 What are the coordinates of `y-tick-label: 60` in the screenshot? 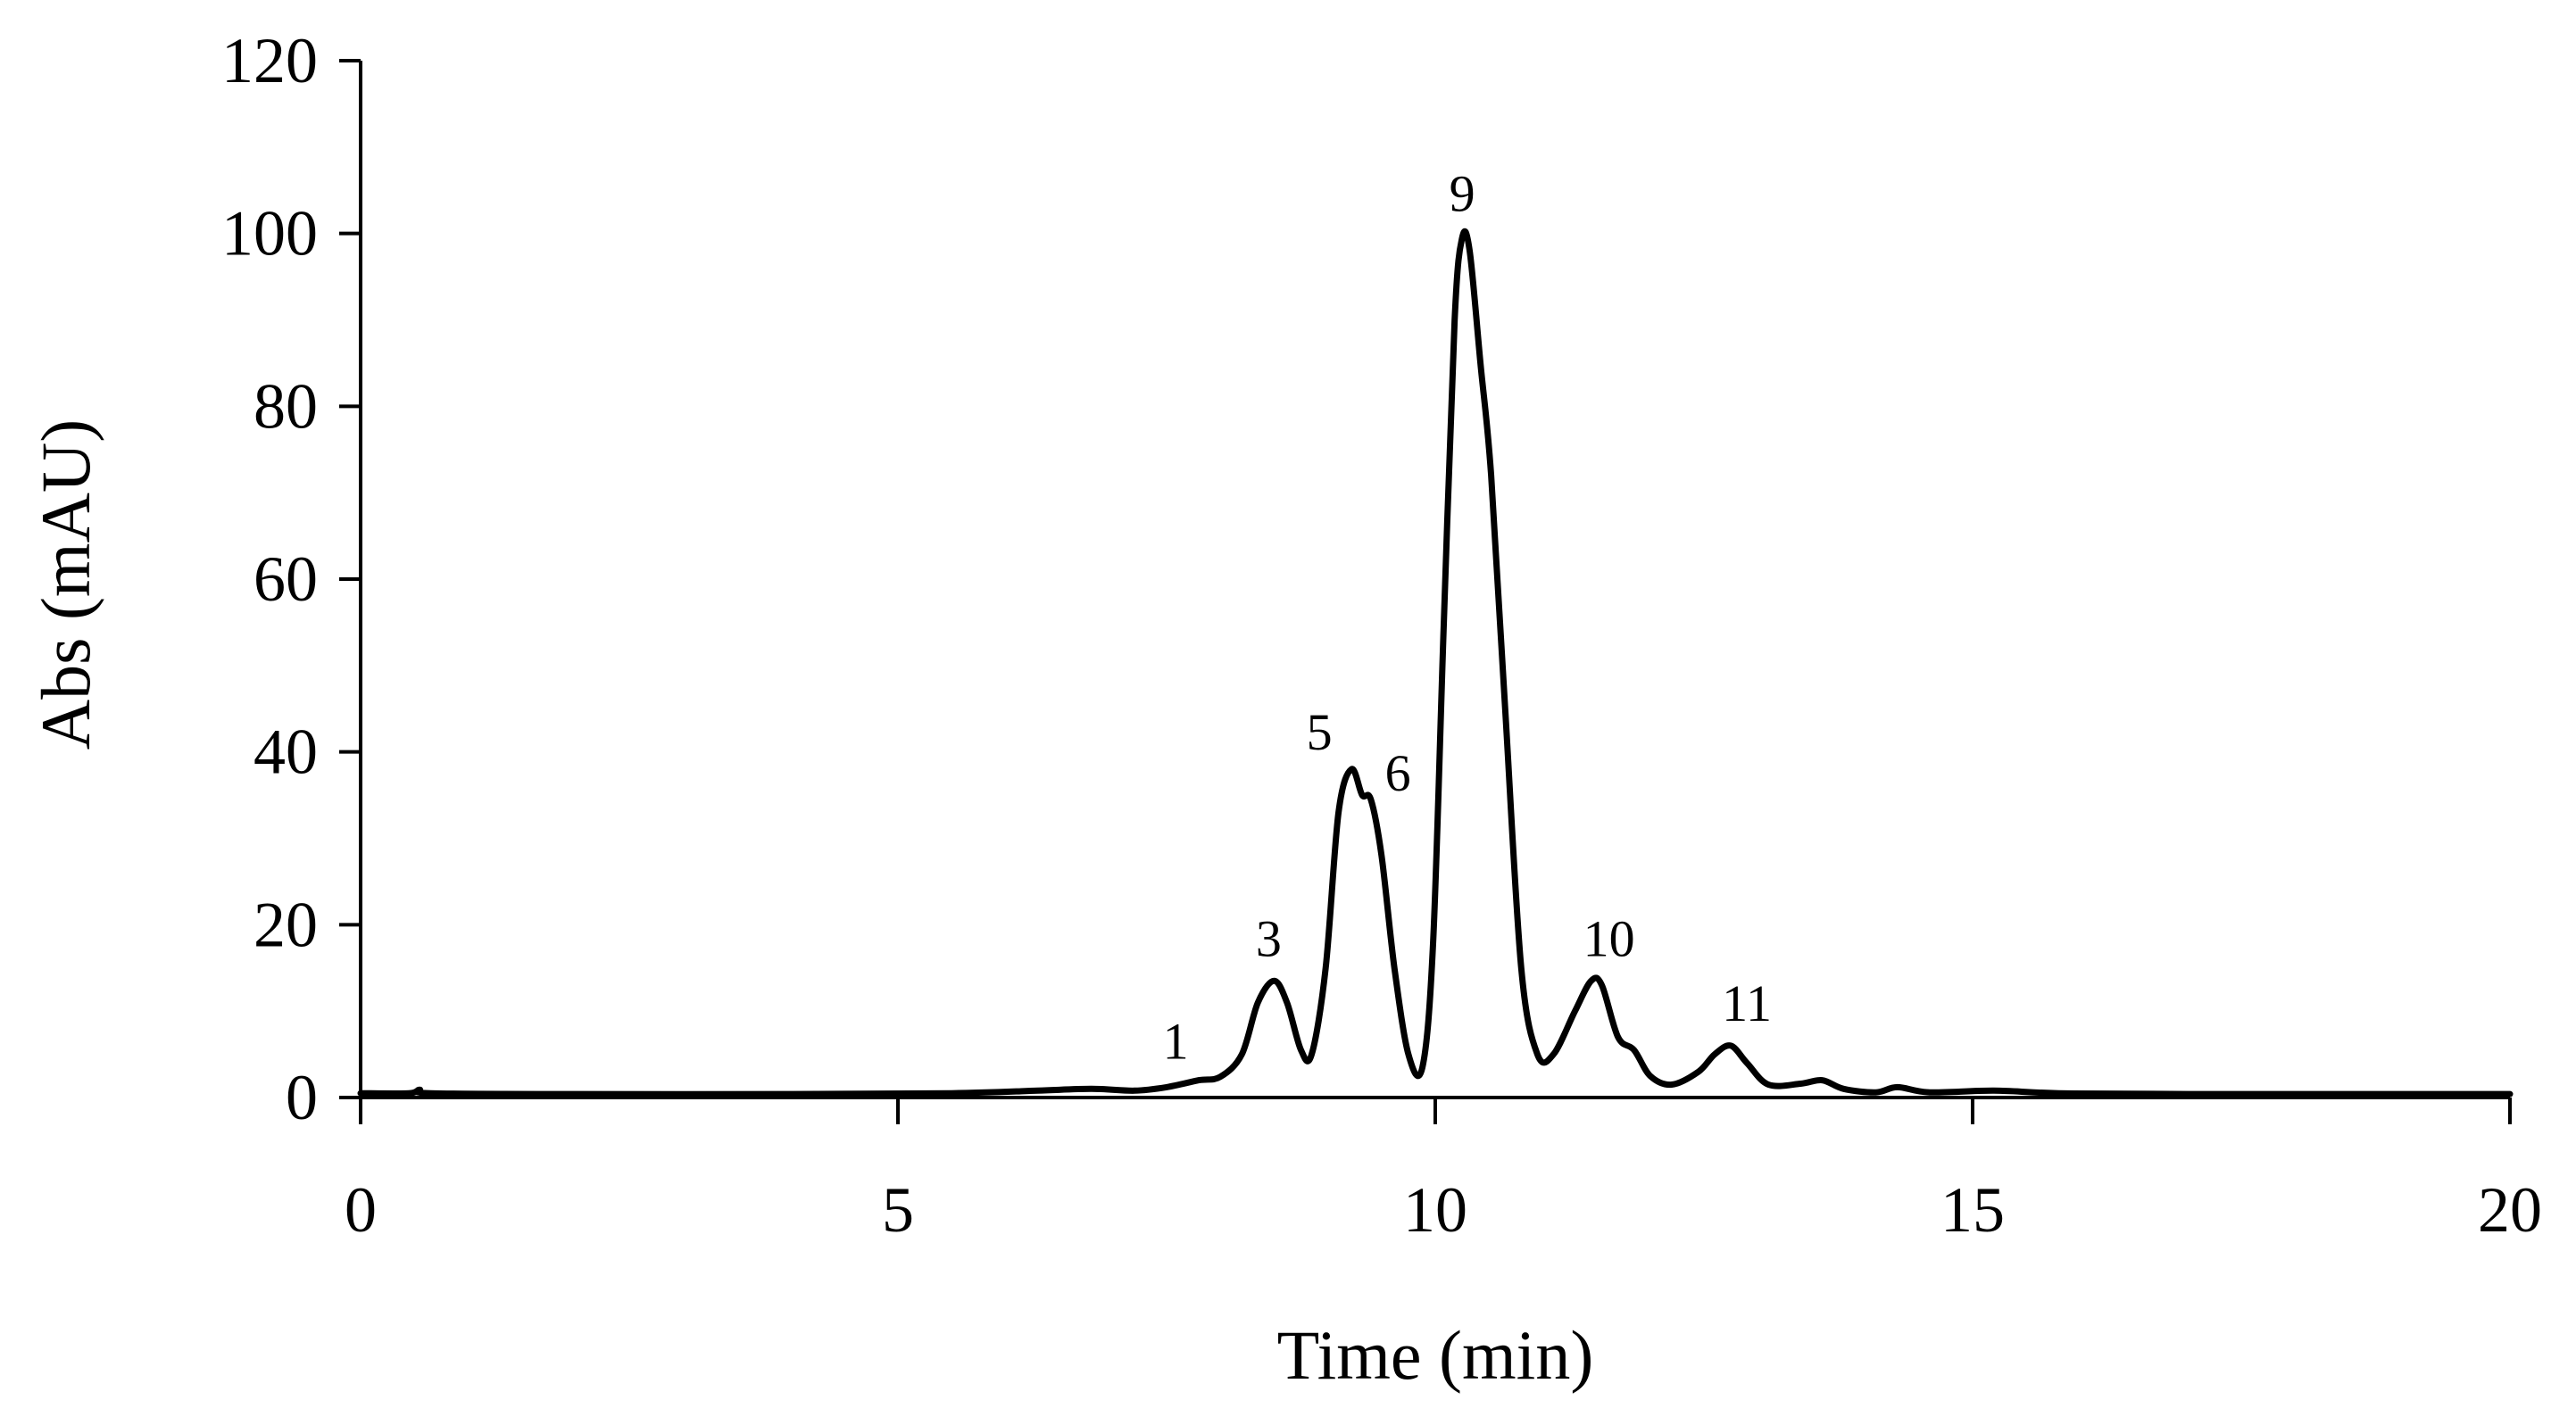 It's located at (286, 579).